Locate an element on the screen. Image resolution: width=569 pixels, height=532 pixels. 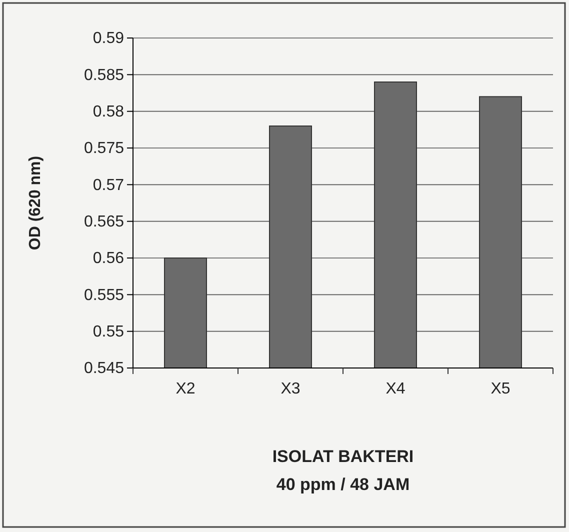
y-tick-label: 0.56 is located at coordinates (108, 259).